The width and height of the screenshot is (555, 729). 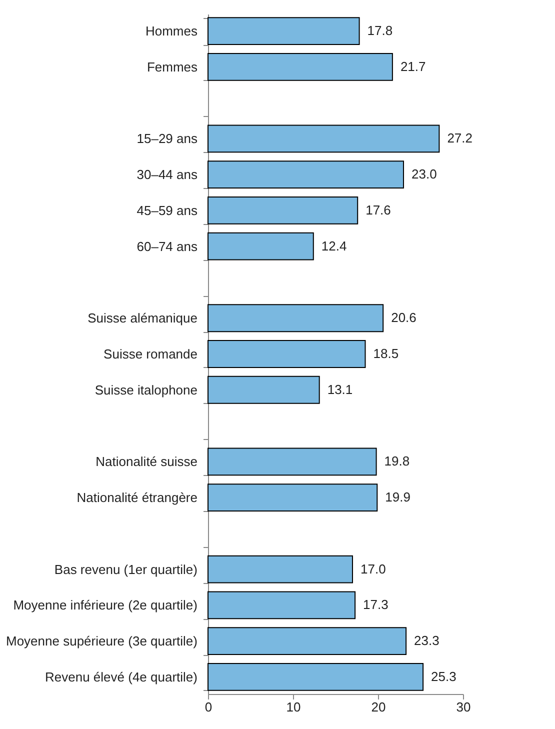 What do you see at coordinates (397, 497) in the screenshot?
I see `data-label: 19.9` at bounding box center [397, 497].